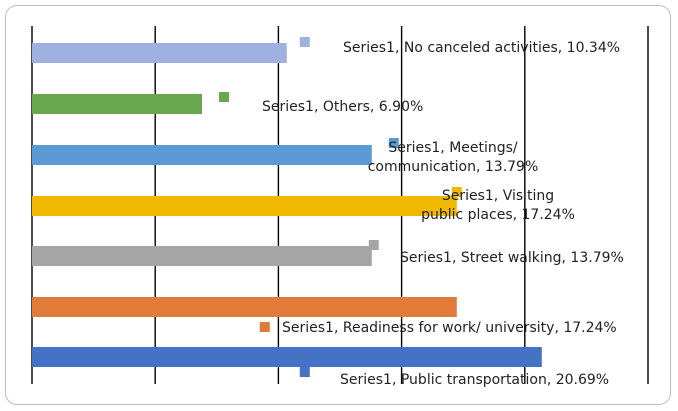  What do you see at coordinates (342, 107) in the screenshot?
I see `data-label-2: Series1, Others, 6.90%` at bounding box center [342, 107].